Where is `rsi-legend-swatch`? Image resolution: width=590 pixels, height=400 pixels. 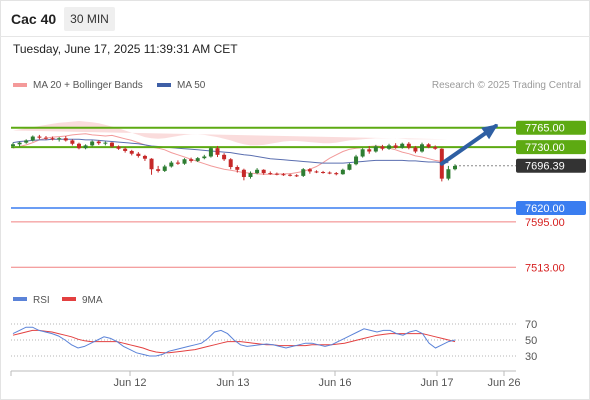
rsi-legend-swatch is located at coordinates (20, 299).